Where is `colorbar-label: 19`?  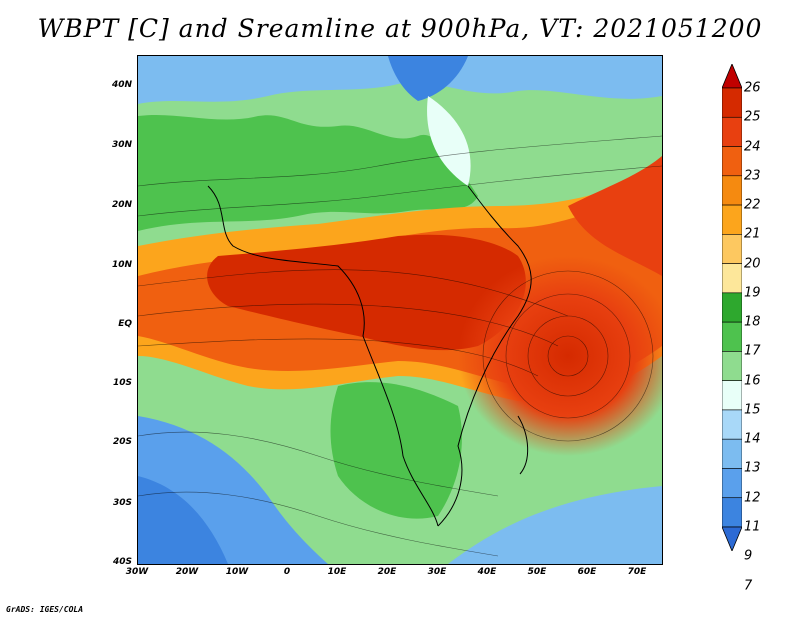 colorbar-label: 19 is located at coordinates (752, 293).